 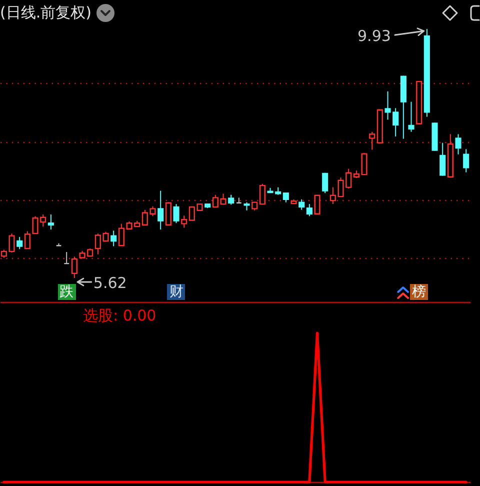 What do you see at coordinates (46, 13) in the screenshot?
I see `chart-title: (日线.前复权)` at bounding box center [46, 13].